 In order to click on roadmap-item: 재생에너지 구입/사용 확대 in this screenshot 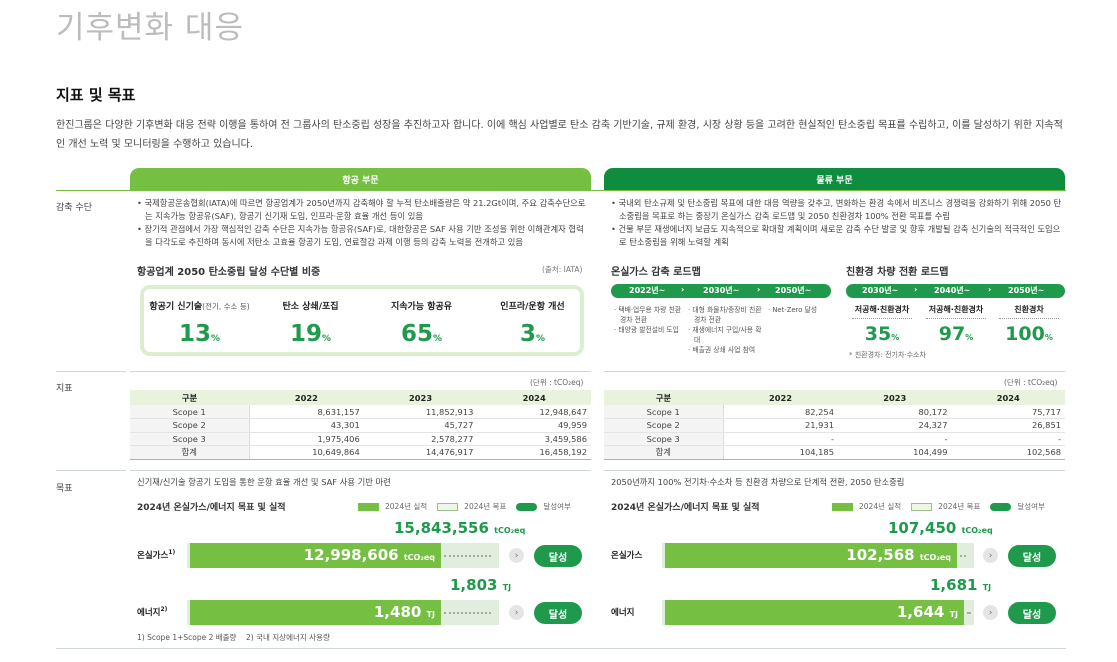, I will do `click(727, 335)`.